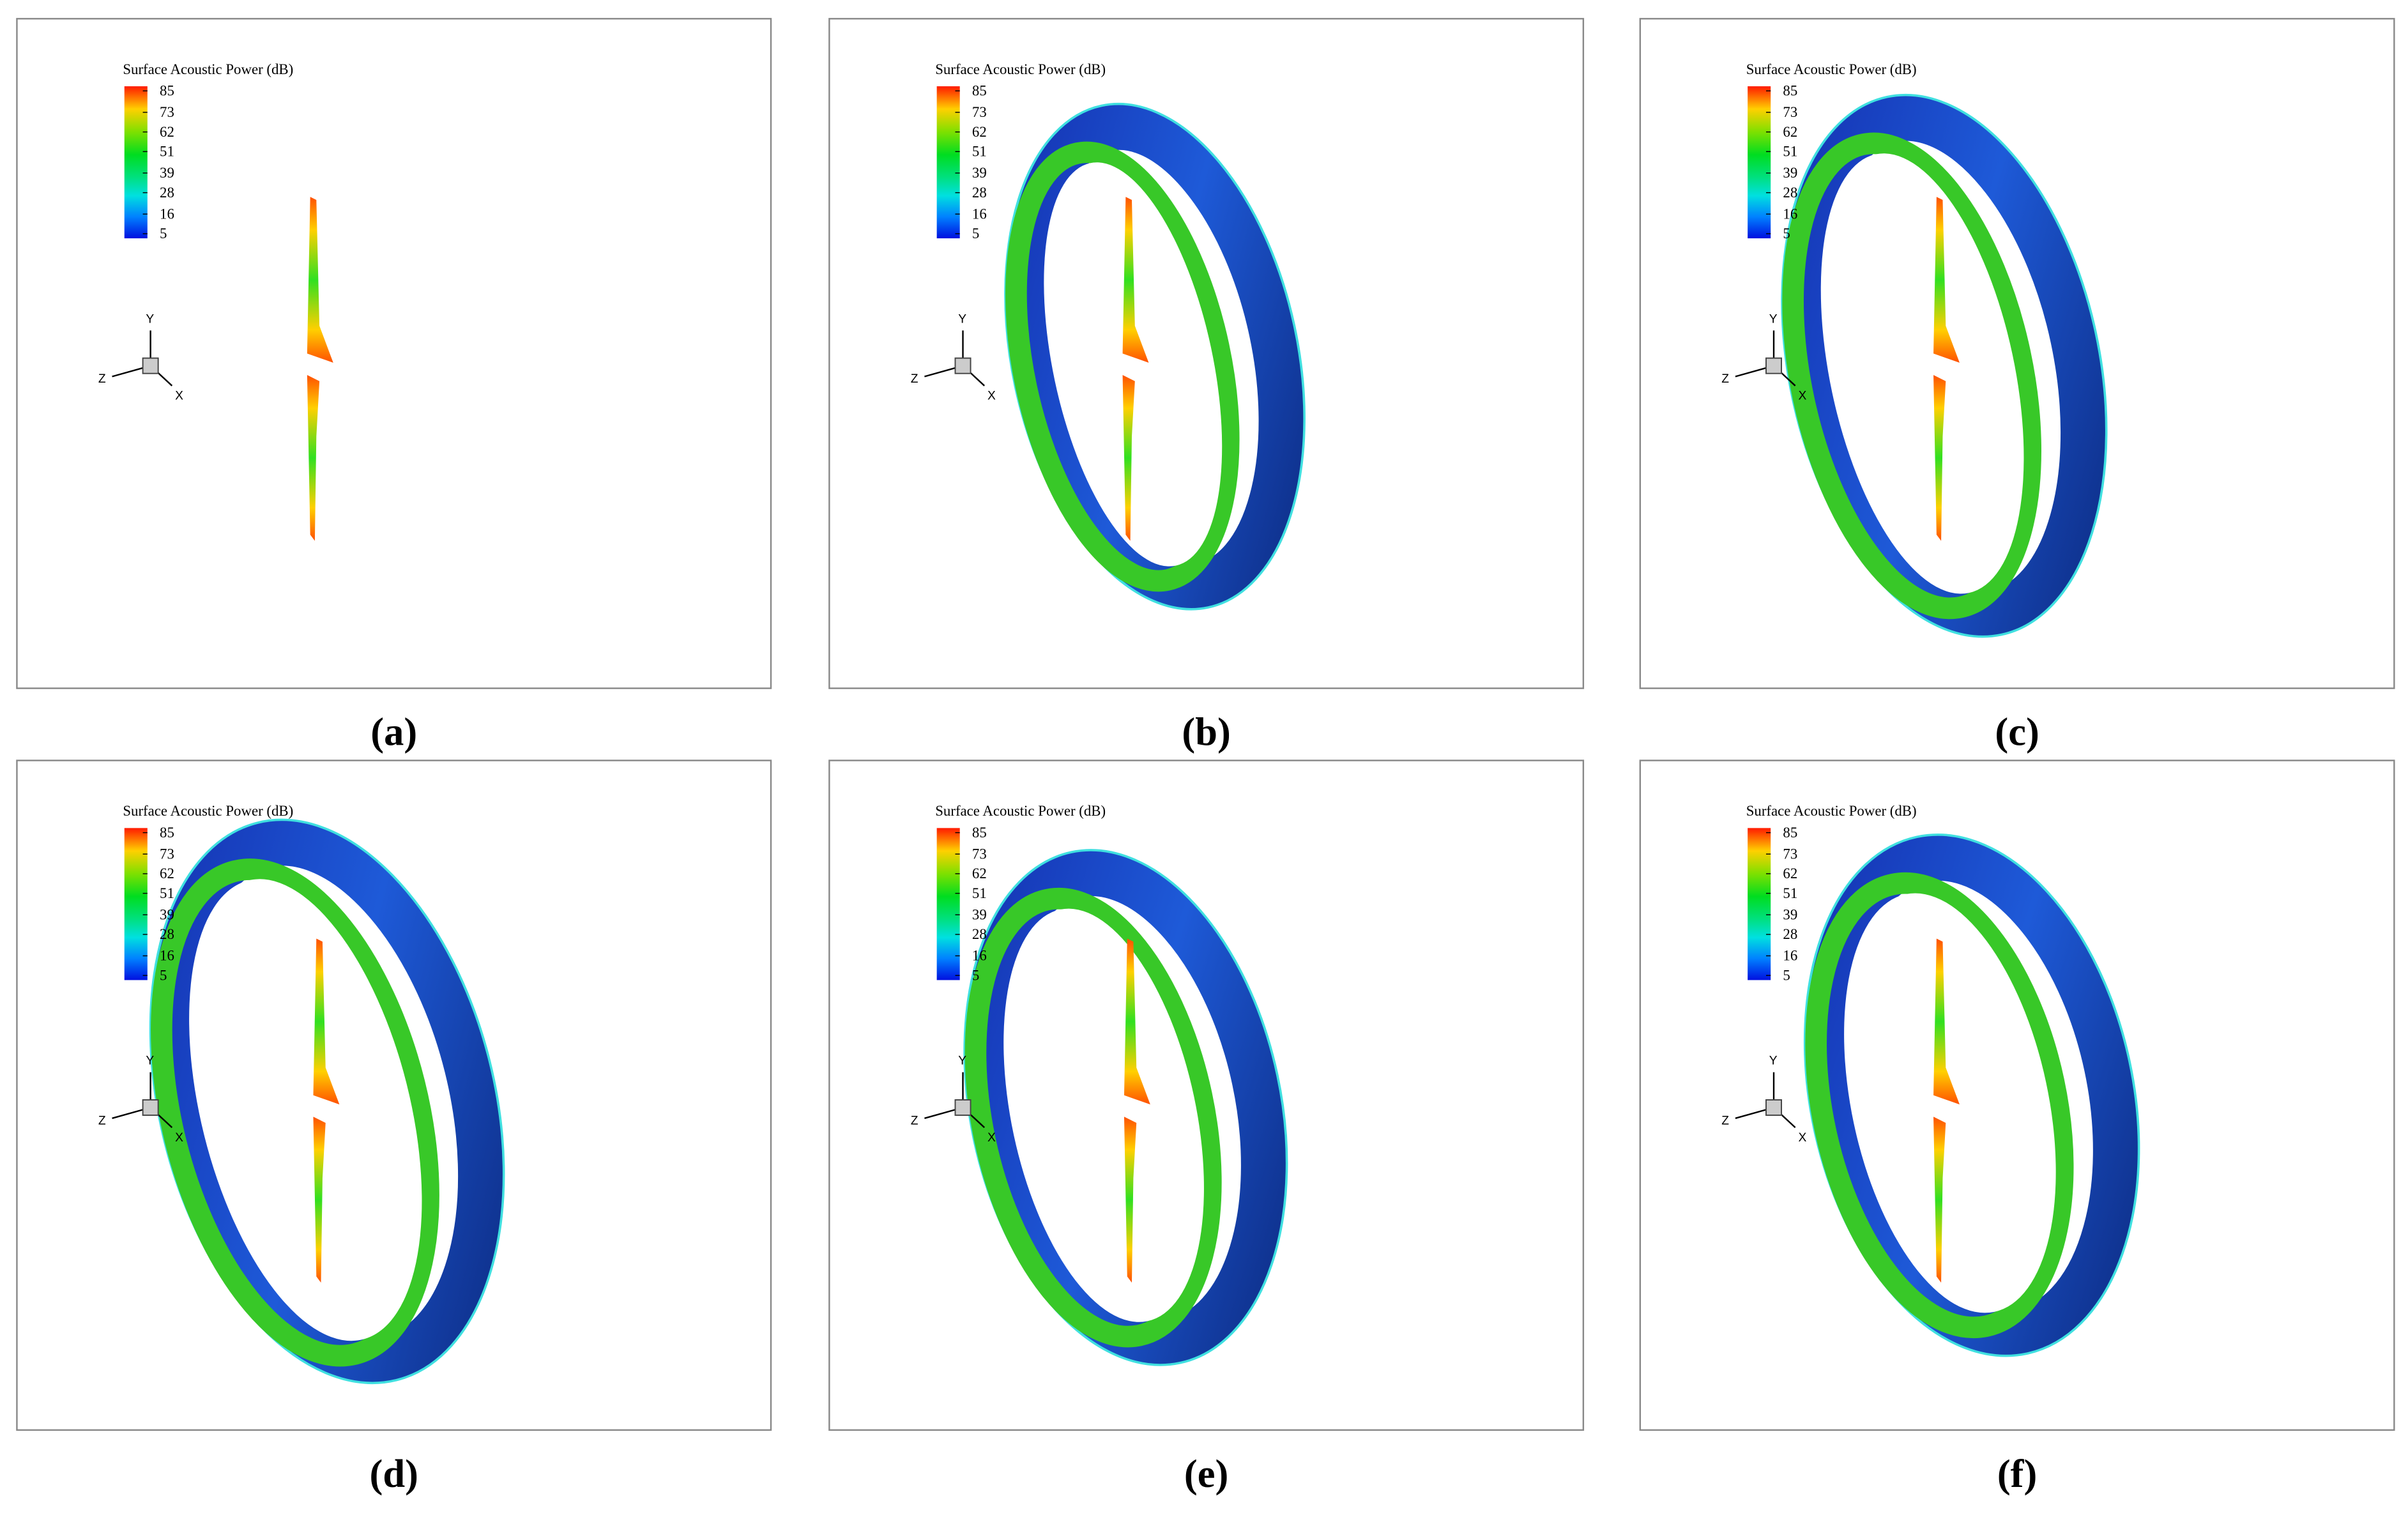  Describe the element at coordinates (2017, 732) in the screenshot. I see `caption: (c)` at that location.